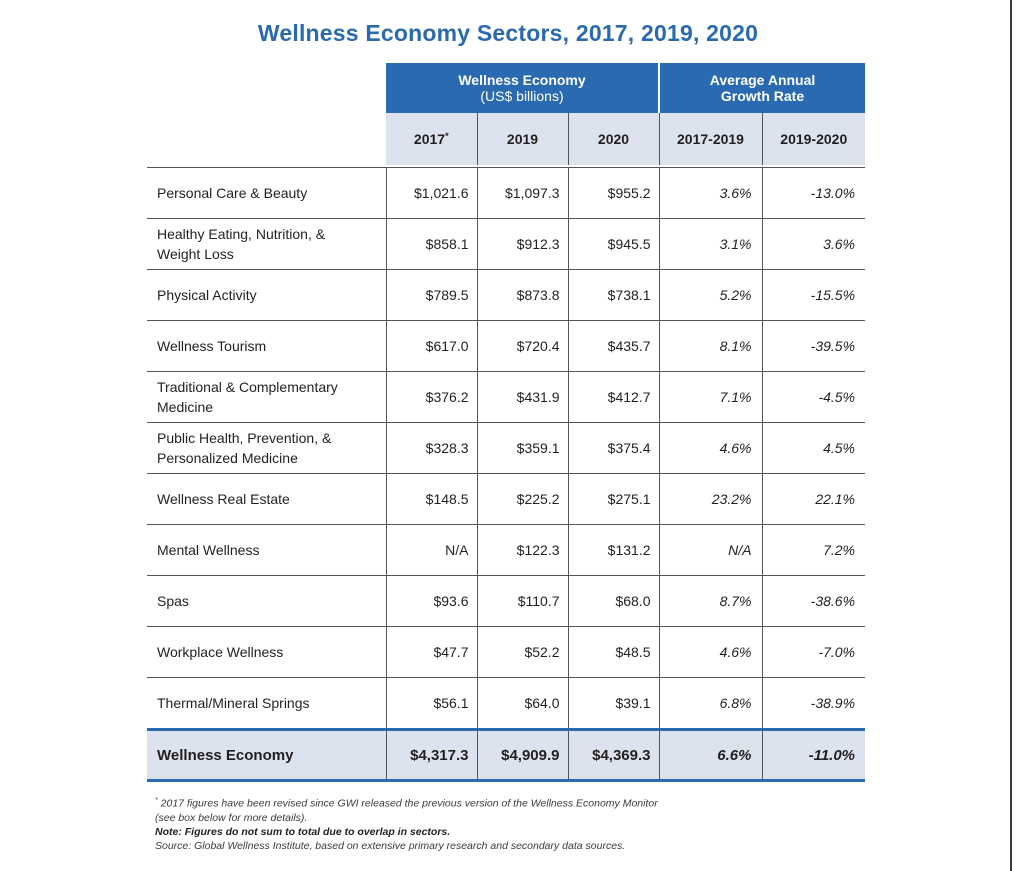 Image resolution: width=1019 pixels, height=871 pixels. Describe the element at coordinates (522, 755) in the screenshot. I see `total-2019: $4,909.9` at that location.